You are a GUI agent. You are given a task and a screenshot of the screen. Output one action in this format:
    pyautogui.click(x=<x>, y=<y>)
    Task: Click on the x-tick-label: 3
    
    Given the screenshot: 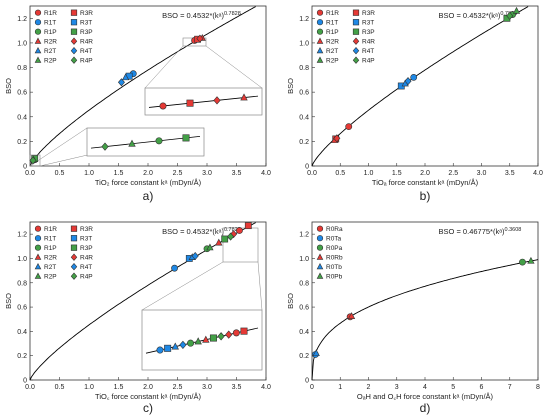 What is the action you would take?
    pyautogui.click(x=397, y=387)
    